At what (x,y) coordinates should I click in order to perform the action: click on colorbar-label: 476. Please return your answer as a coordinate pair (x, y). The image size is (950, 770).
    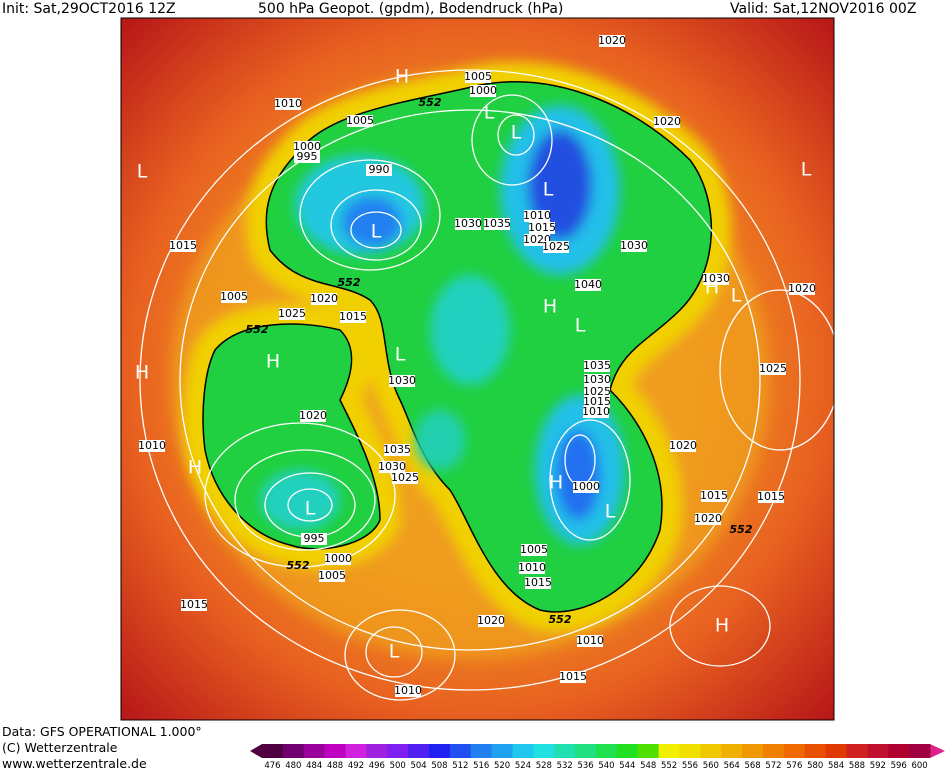
    Looking at the image, I should click on (272, 765).